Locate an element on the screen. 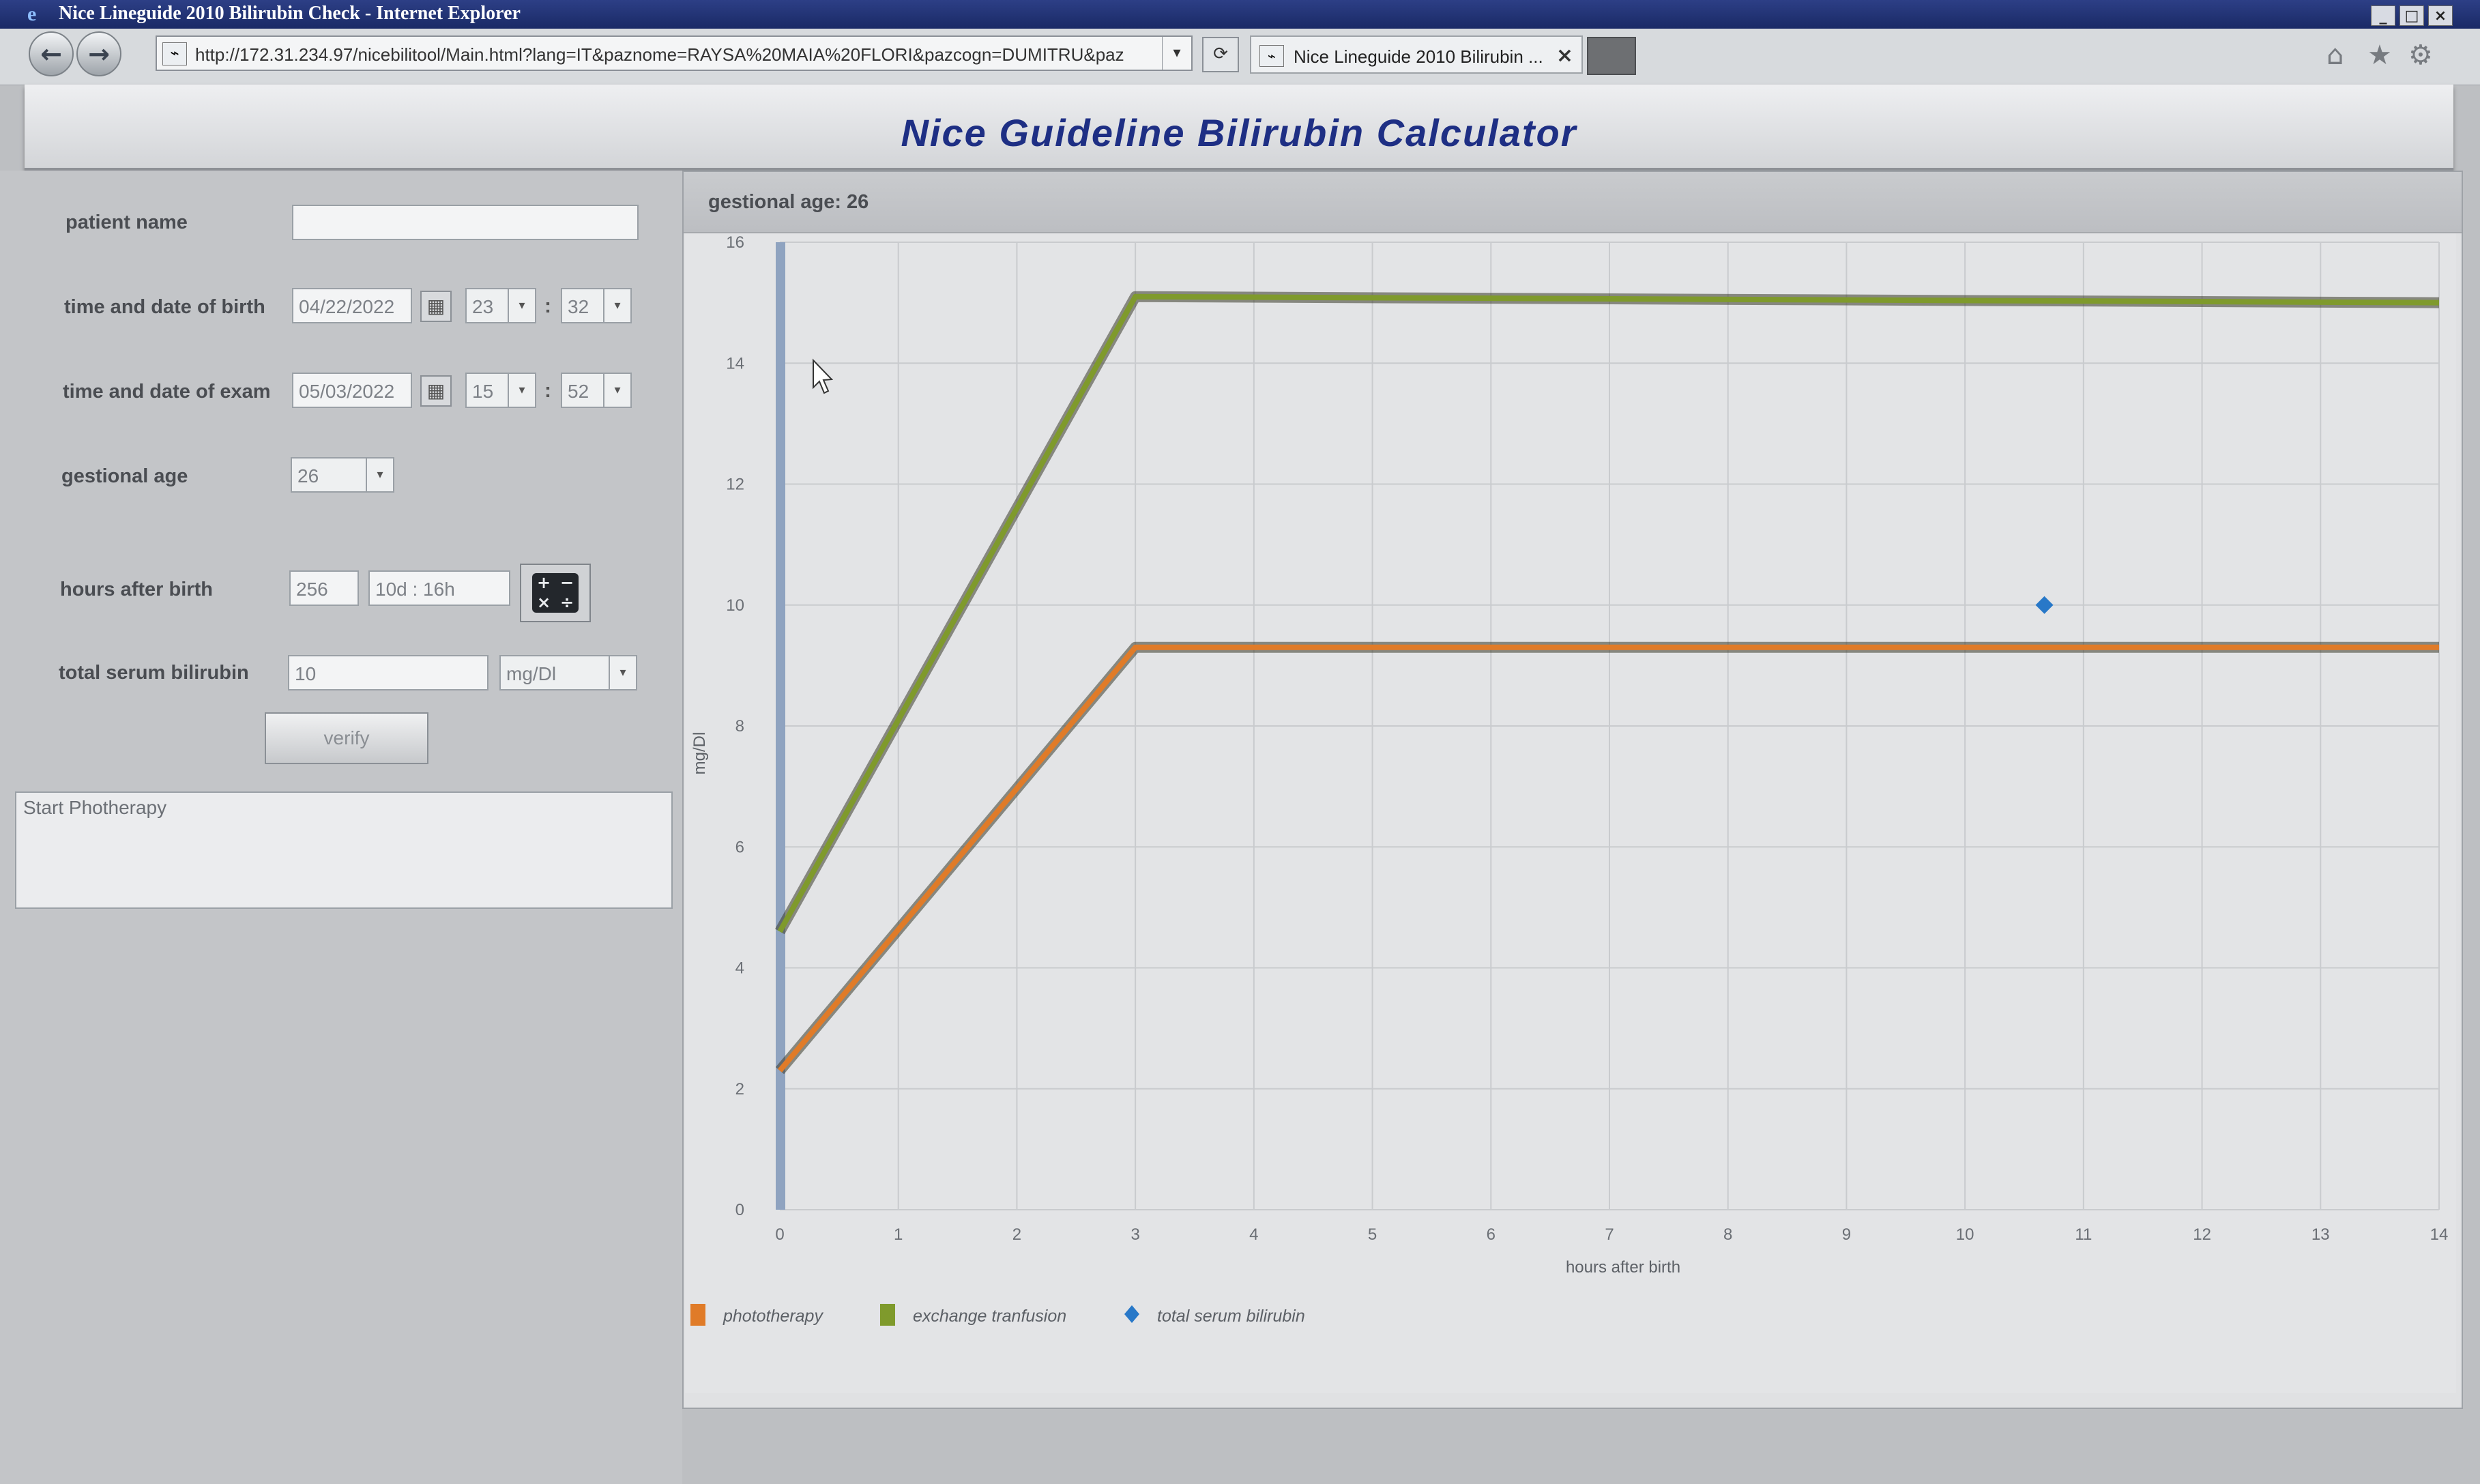  y-tick-label: 10 is located at coordinates (735, 605).